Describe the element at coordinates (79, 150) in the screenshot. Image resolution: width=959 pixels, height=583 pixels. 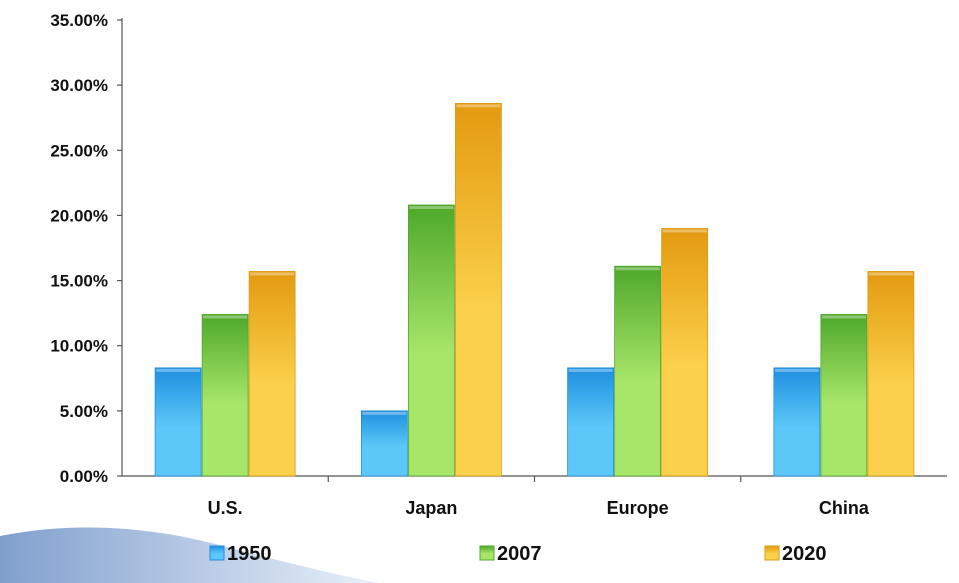
I see `y-tick-label: 25.00%` at that location.